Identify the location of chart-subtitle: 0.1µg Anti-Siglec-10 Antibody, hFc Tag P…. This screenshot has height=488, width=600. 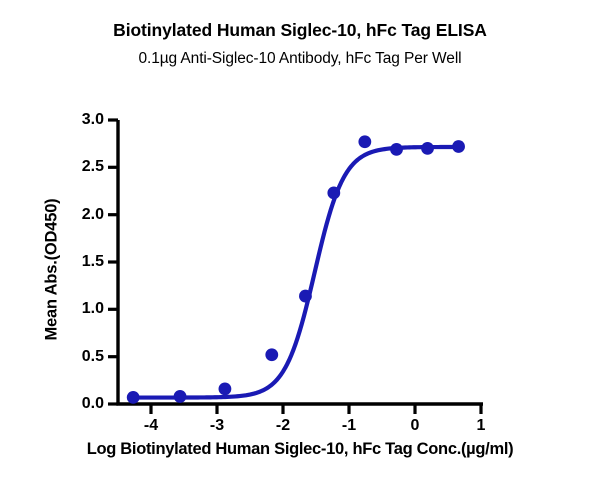
(300, 58).